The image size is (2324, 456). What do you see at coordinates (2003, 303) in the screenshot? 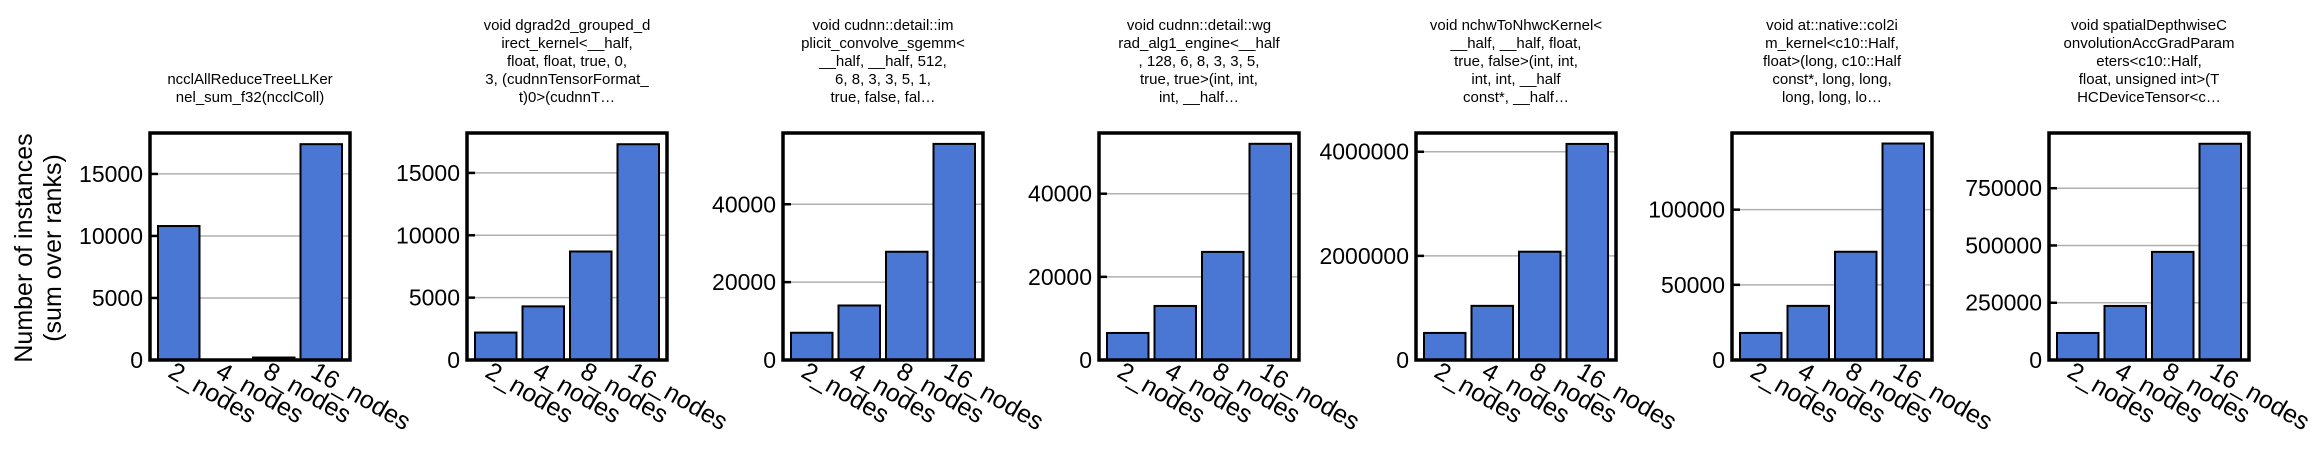
I see `y-tick-label: 250000` at bounding box center [2003, 303].